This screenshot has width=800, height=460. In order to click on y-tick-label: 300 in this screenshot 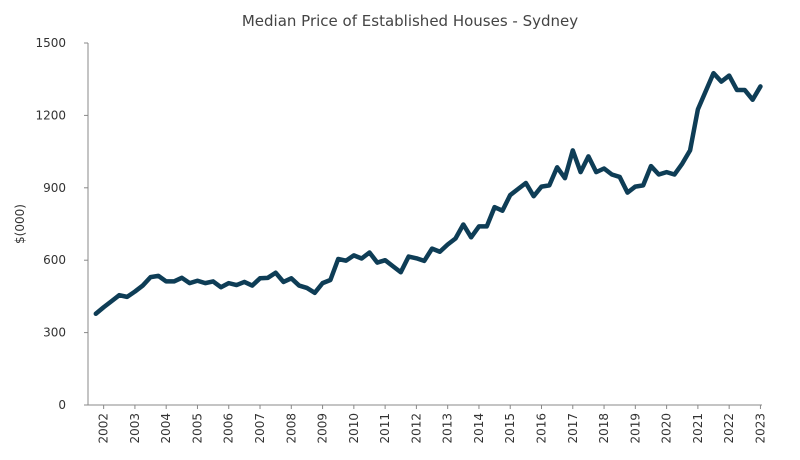, I will do `click(54, 333)`.